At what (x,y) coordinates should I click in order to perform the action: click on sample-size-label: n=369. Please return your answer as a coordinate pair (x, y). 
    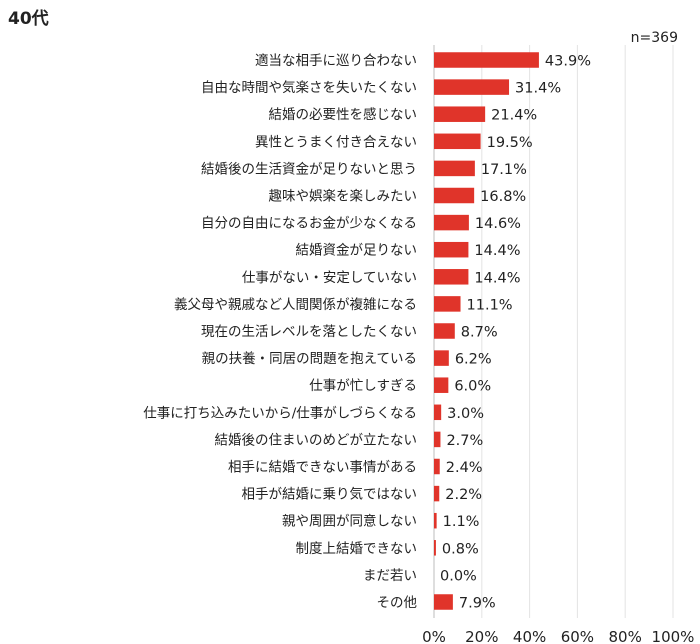
    Looking at the image, I should click on (654, 38).